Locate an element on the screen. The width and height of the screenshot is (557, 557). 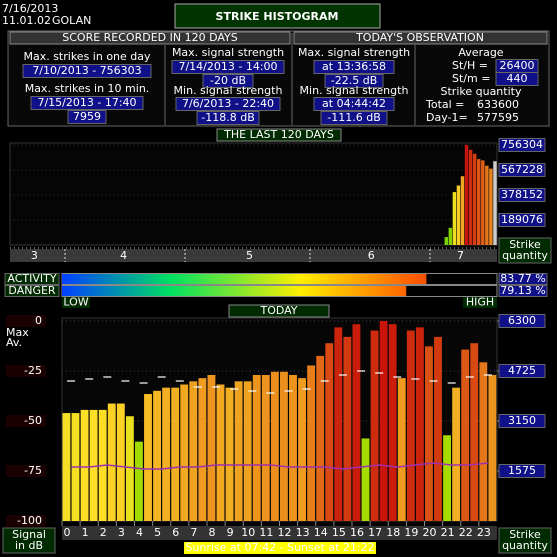
x-tick-label: 23 is located at coordinates (484, 532).